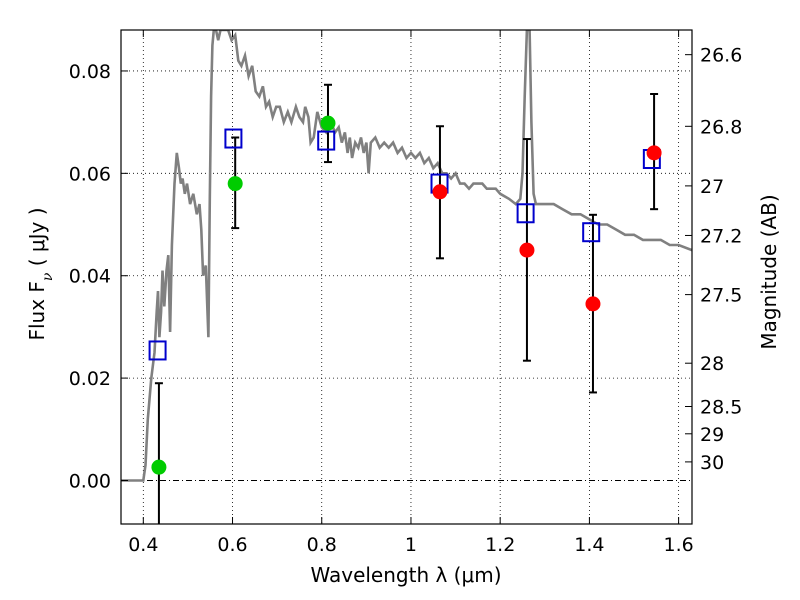 This screenshot has width=800, height=600. Describe the element at coordinates (769, 271) in the screenshot. I see `y-axis-label-right: Magnitude (AB)` at that location.